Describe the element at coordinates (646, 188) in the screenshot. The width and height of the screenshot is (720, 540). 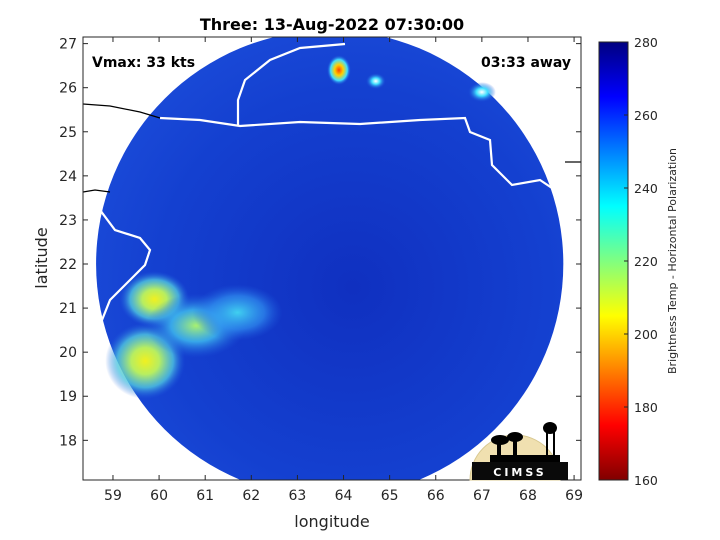
I see `colorbar-tick-label: 240` at that location.